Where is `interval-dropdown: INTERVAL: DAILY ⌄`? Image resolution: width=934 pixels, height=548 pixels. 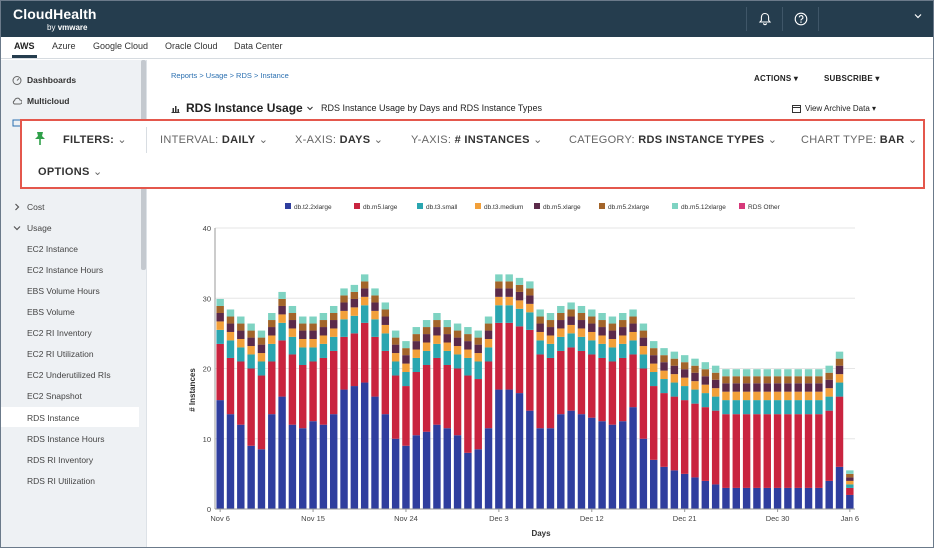
interval-dropdown: INTERVAL: DAILY ⌄ is located at coordinates (214, 140).